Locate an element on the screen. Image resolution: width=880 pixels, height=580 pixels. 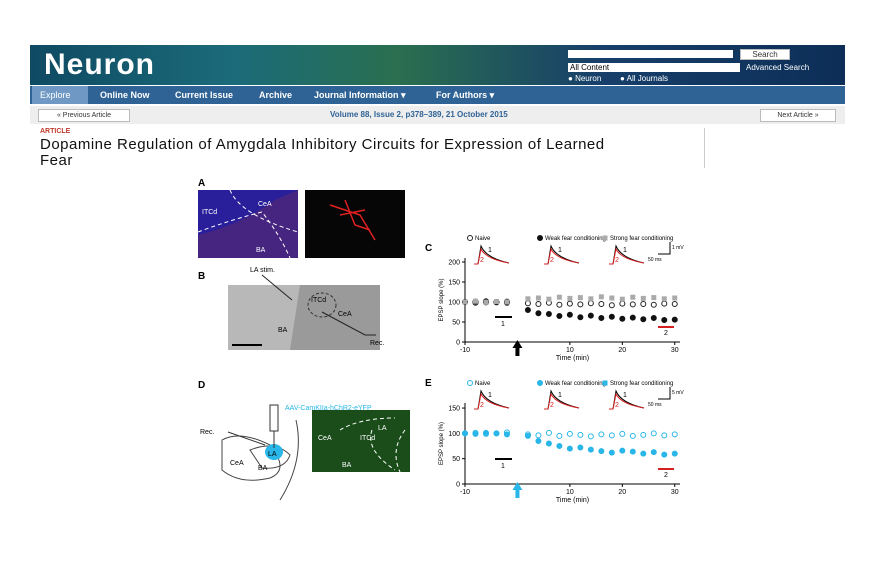
advanced-search-link: Advanced Search is located at coordinates (778, 67).